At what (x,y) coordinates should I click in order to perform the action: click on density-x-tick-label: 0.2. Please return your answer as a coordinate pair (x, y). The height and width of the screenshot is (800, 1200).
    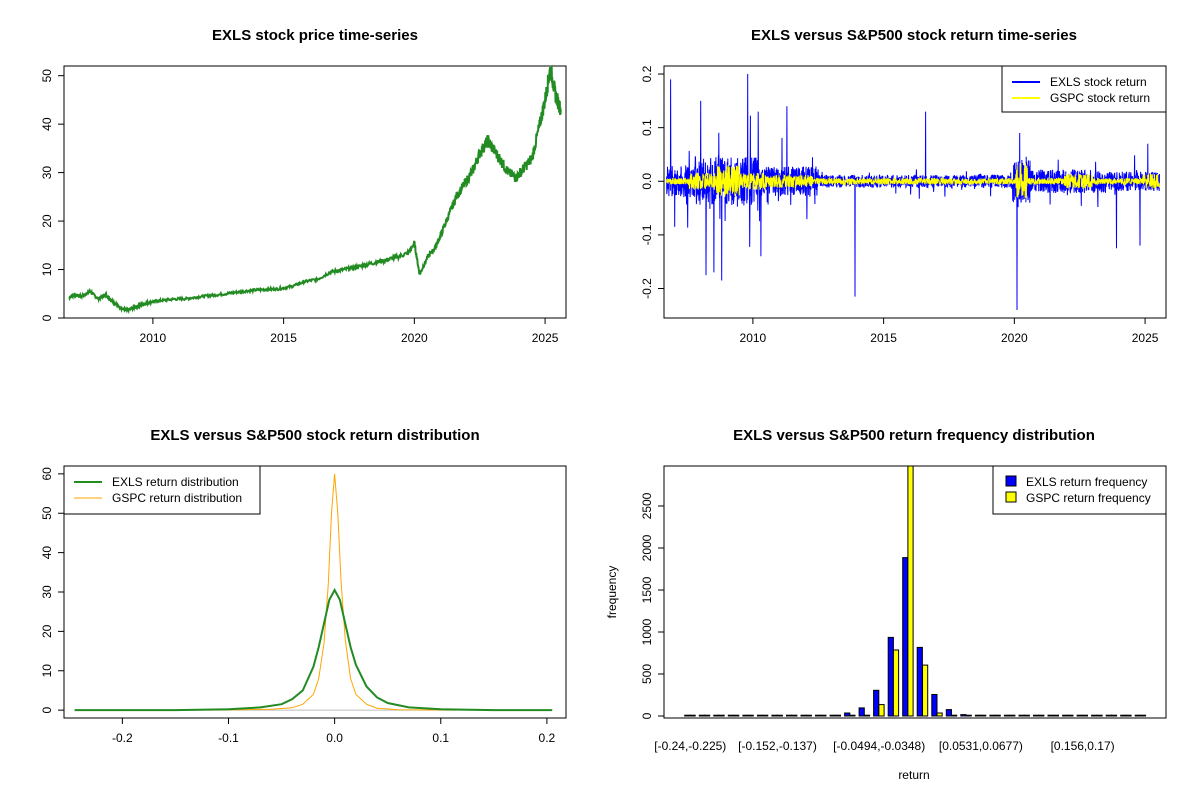
    Looking at the image, I should click on (547, 738).